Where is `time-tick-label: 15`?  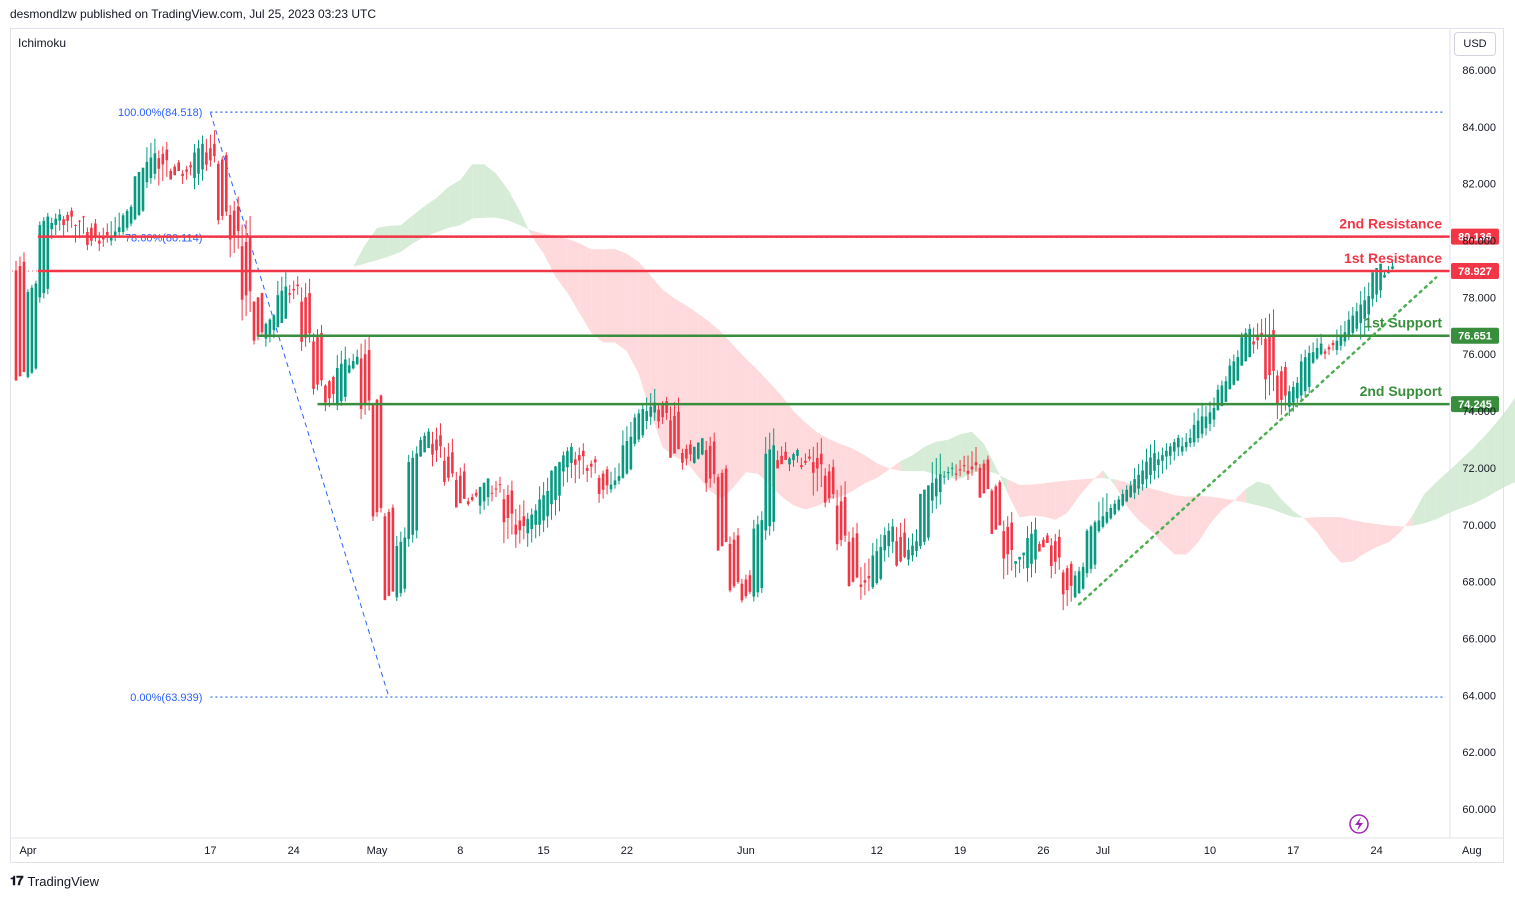 time-tick-label: 15 is located at coordinates (543, 851).